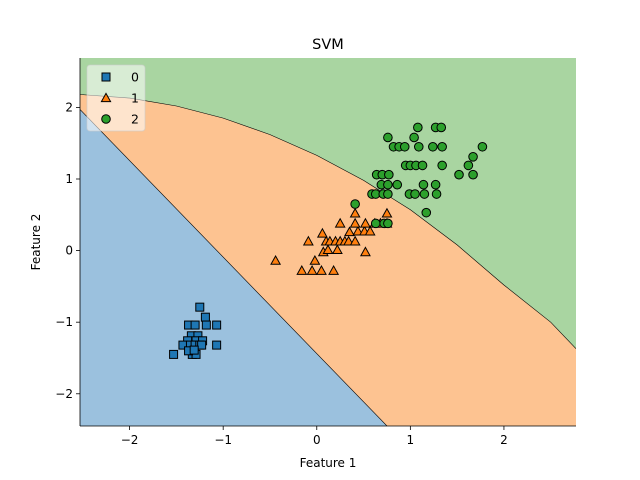 Image resolution: width=640 pixels, height=480 pixels. Describe the element at coordinates (135, 98) in the screenshot. I see `legend-label-class-1: 1` at that location.